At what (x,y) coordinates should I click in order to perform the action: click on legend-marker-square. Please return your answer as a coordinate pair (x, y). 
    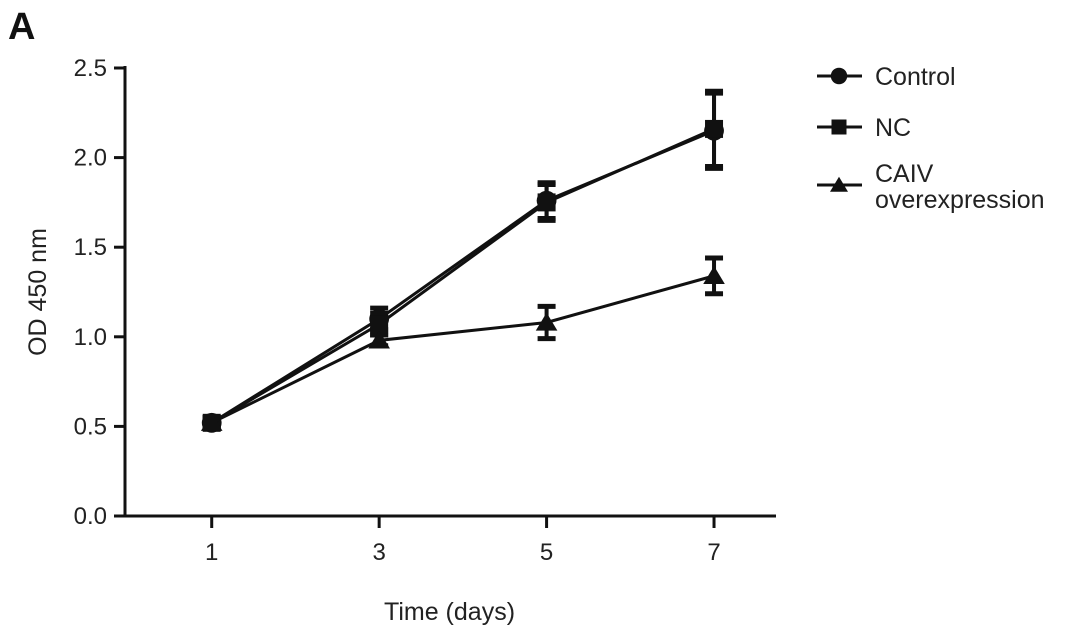
    Looking at the image, I should click on (839, 127).